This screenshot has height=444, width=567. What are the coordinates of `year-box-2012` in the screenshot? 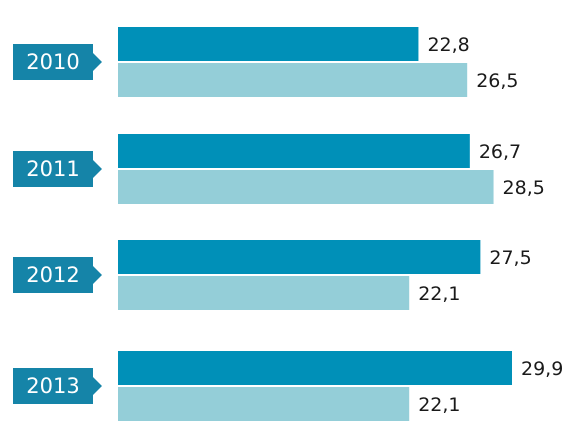 It's located at (57, 275).